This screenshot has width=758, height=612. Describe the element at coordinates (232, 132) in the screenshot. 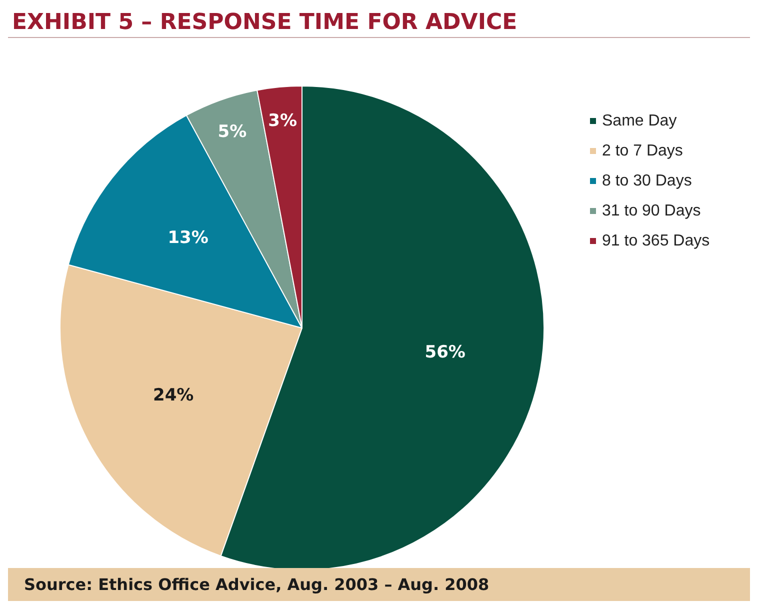

I see `data-label: 5%` at that location.